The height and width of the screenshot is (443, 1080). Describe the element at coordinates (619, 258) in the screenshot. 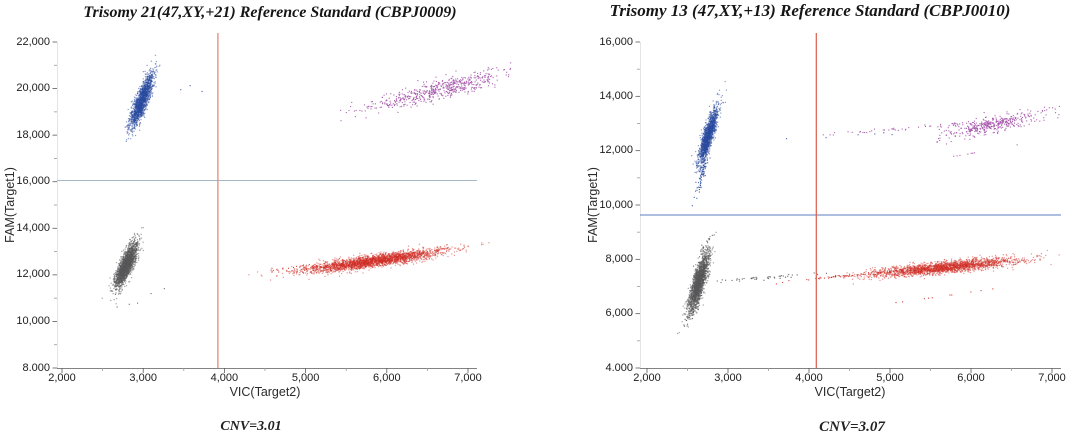

I see `y-tick-label: 8,000` at that location.